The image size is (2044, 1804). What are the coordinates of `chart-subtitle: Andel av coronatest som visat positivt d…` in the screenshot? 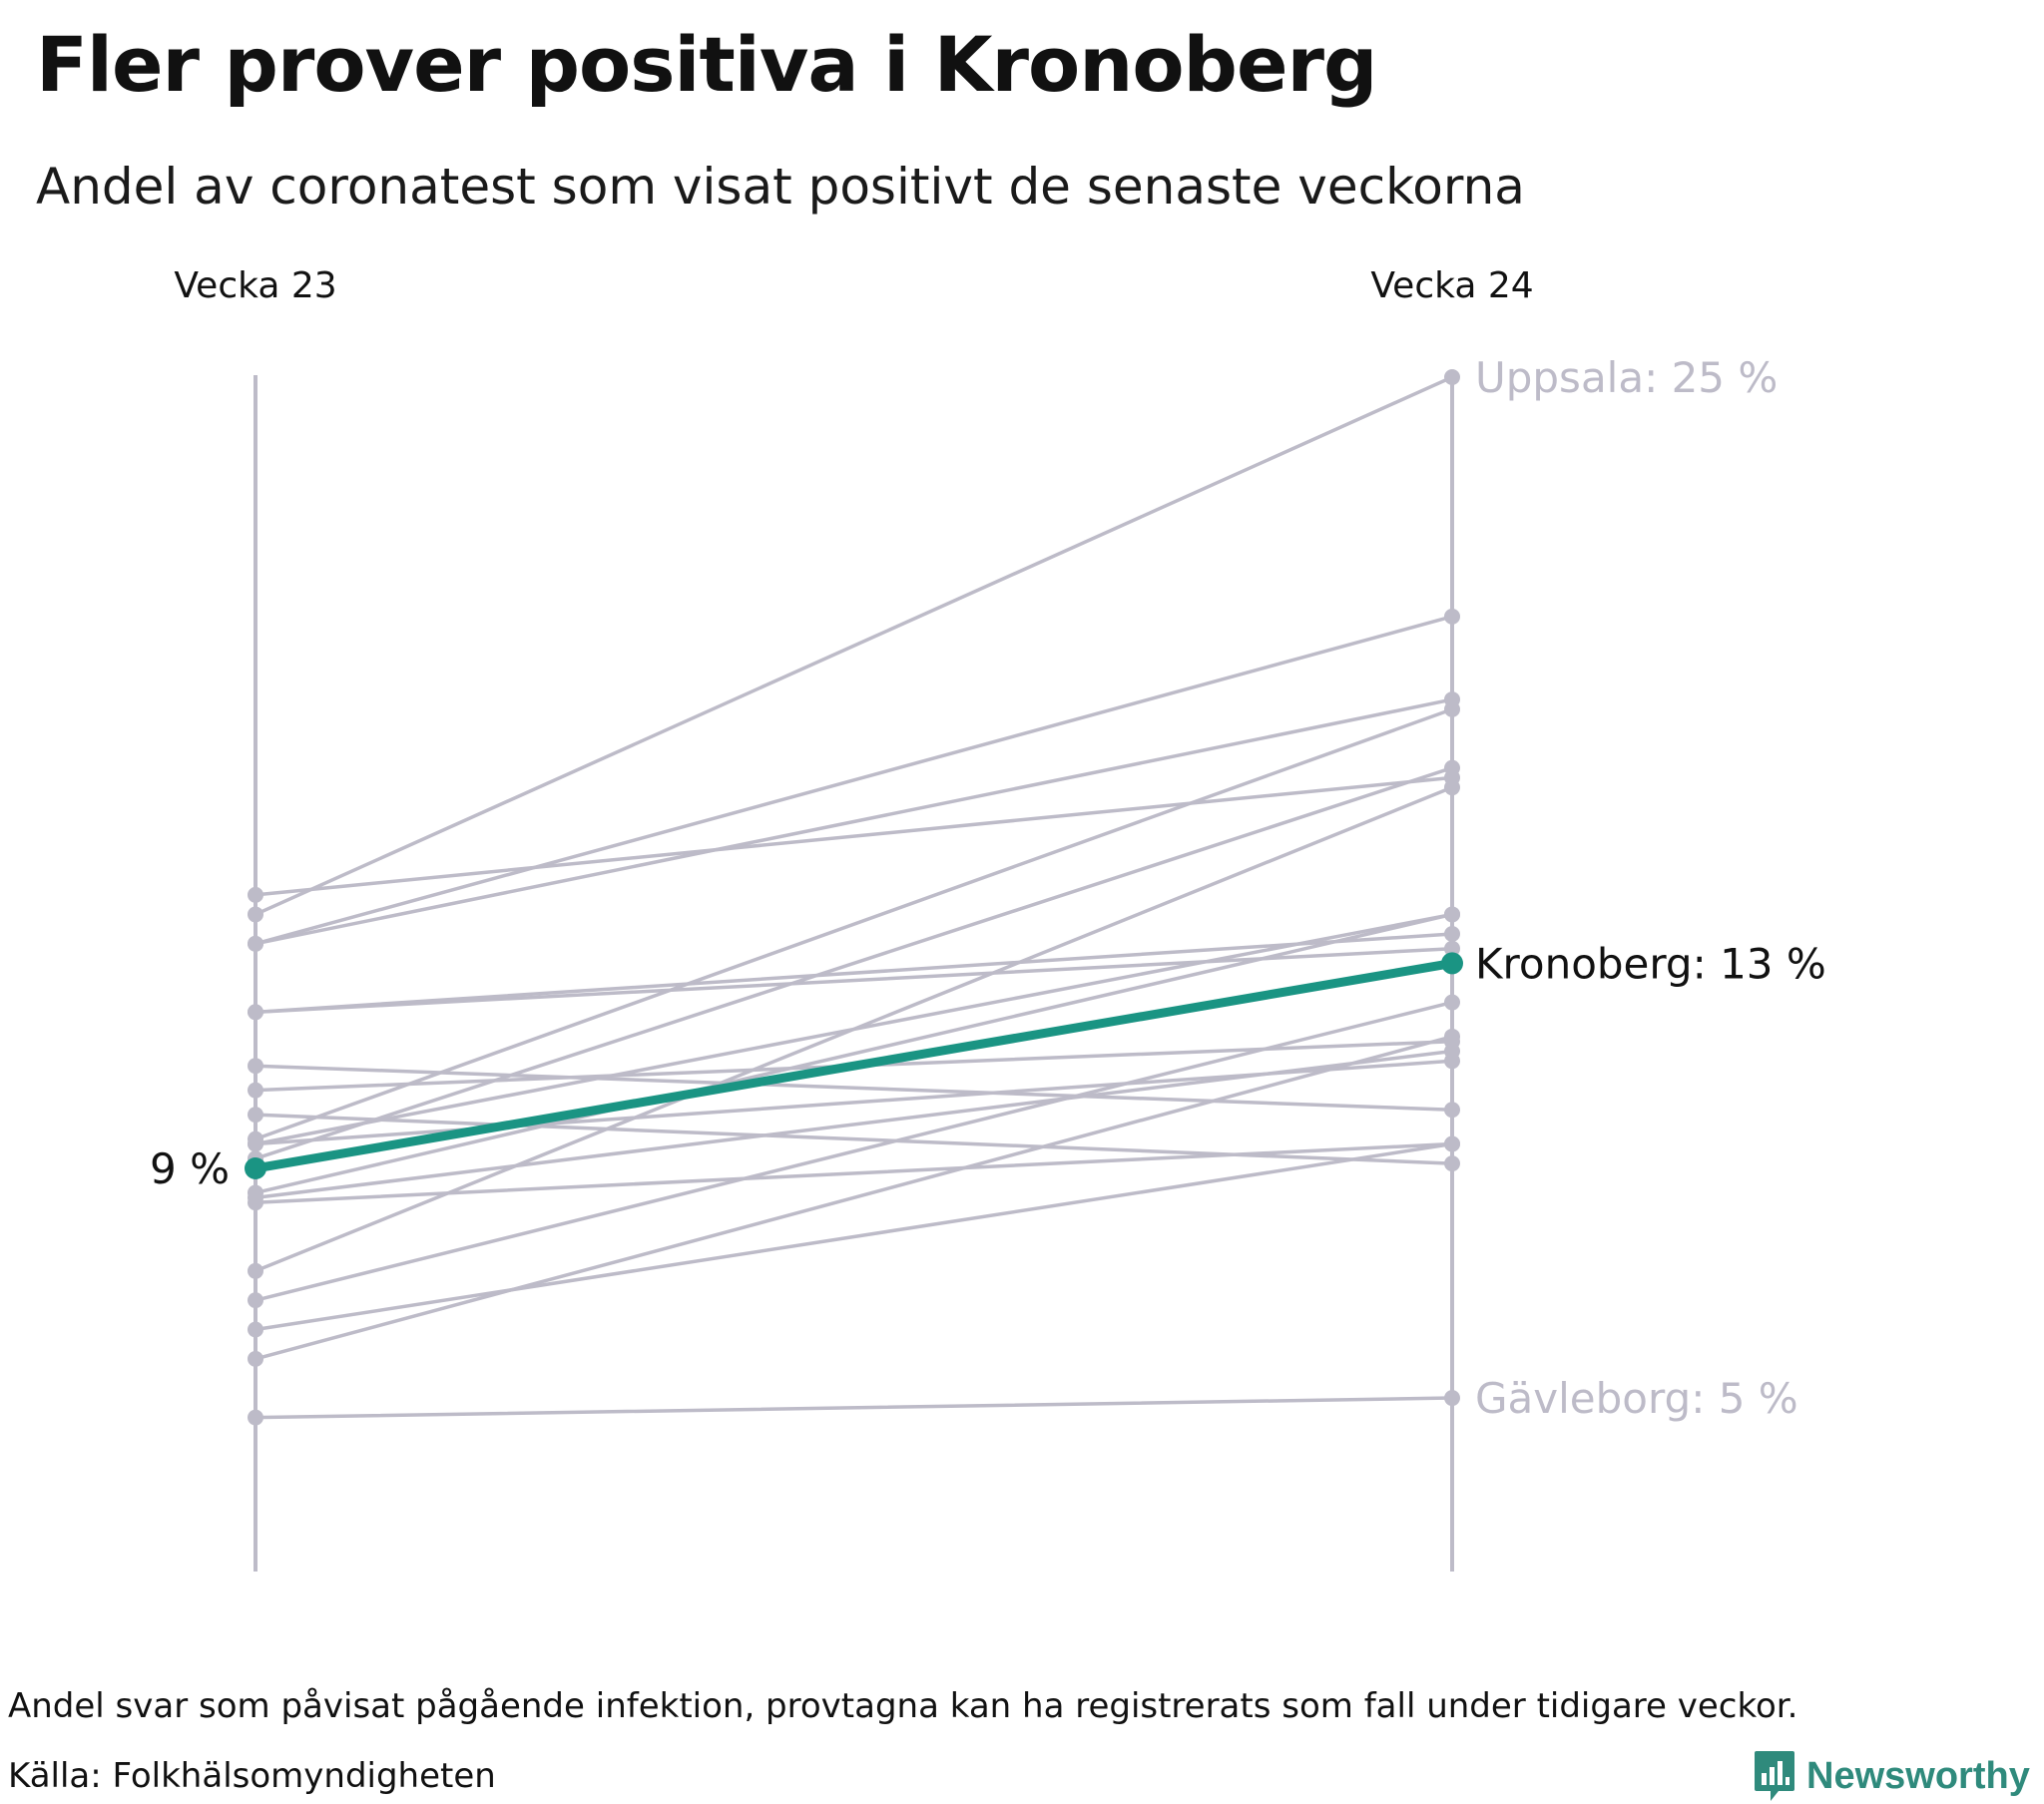 It's located at (780, 187).